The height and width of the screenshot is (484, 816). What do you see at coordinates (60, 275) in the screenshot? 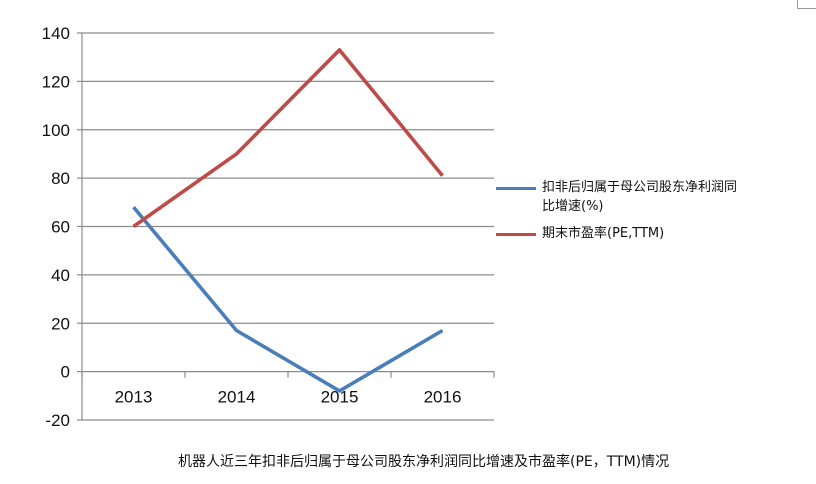
I see `y-tick-label-40: 40` at bounding box center [60, 275].